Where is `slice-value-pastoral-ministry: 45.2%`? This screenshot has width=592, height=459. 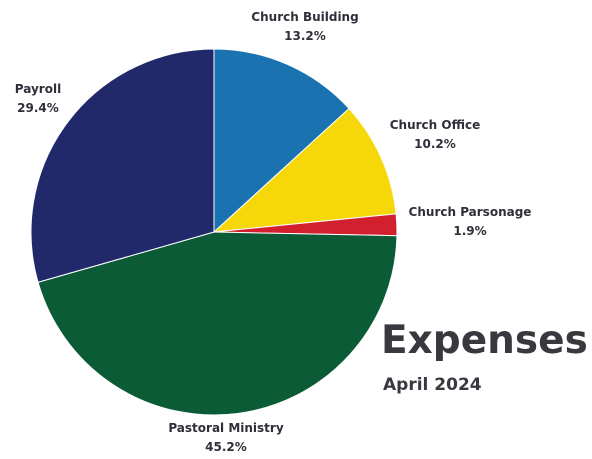
slice-value-pastoral-ministry: 45.2% is located at coordinates (226, 447).